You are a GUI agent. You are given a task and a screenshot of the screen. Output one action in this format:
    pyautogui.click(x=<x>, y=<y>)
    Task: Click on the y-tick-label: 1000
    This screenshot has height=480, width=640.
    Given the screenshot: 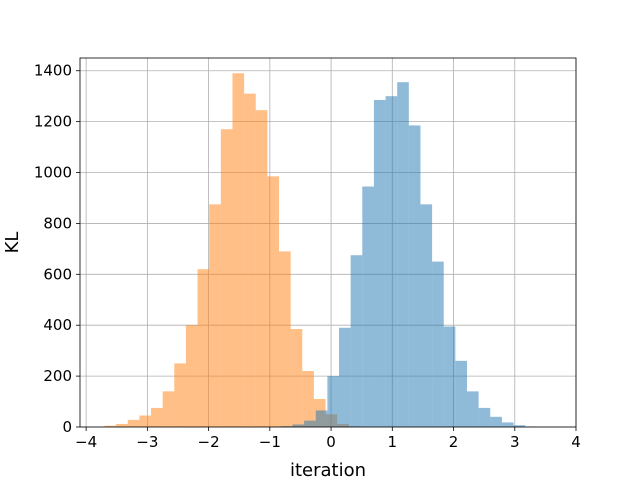 What is the action you would take?
    pyautogui.click(x=53, y=173)
    